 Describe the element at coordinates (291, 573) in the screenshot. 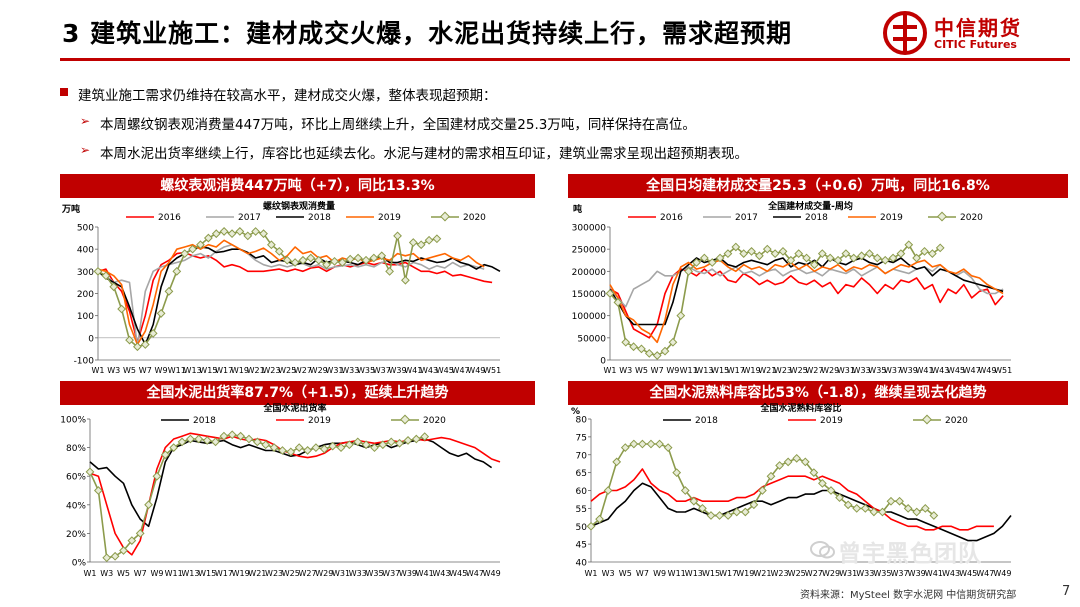

I see `x-tick-label: W25` at that location.